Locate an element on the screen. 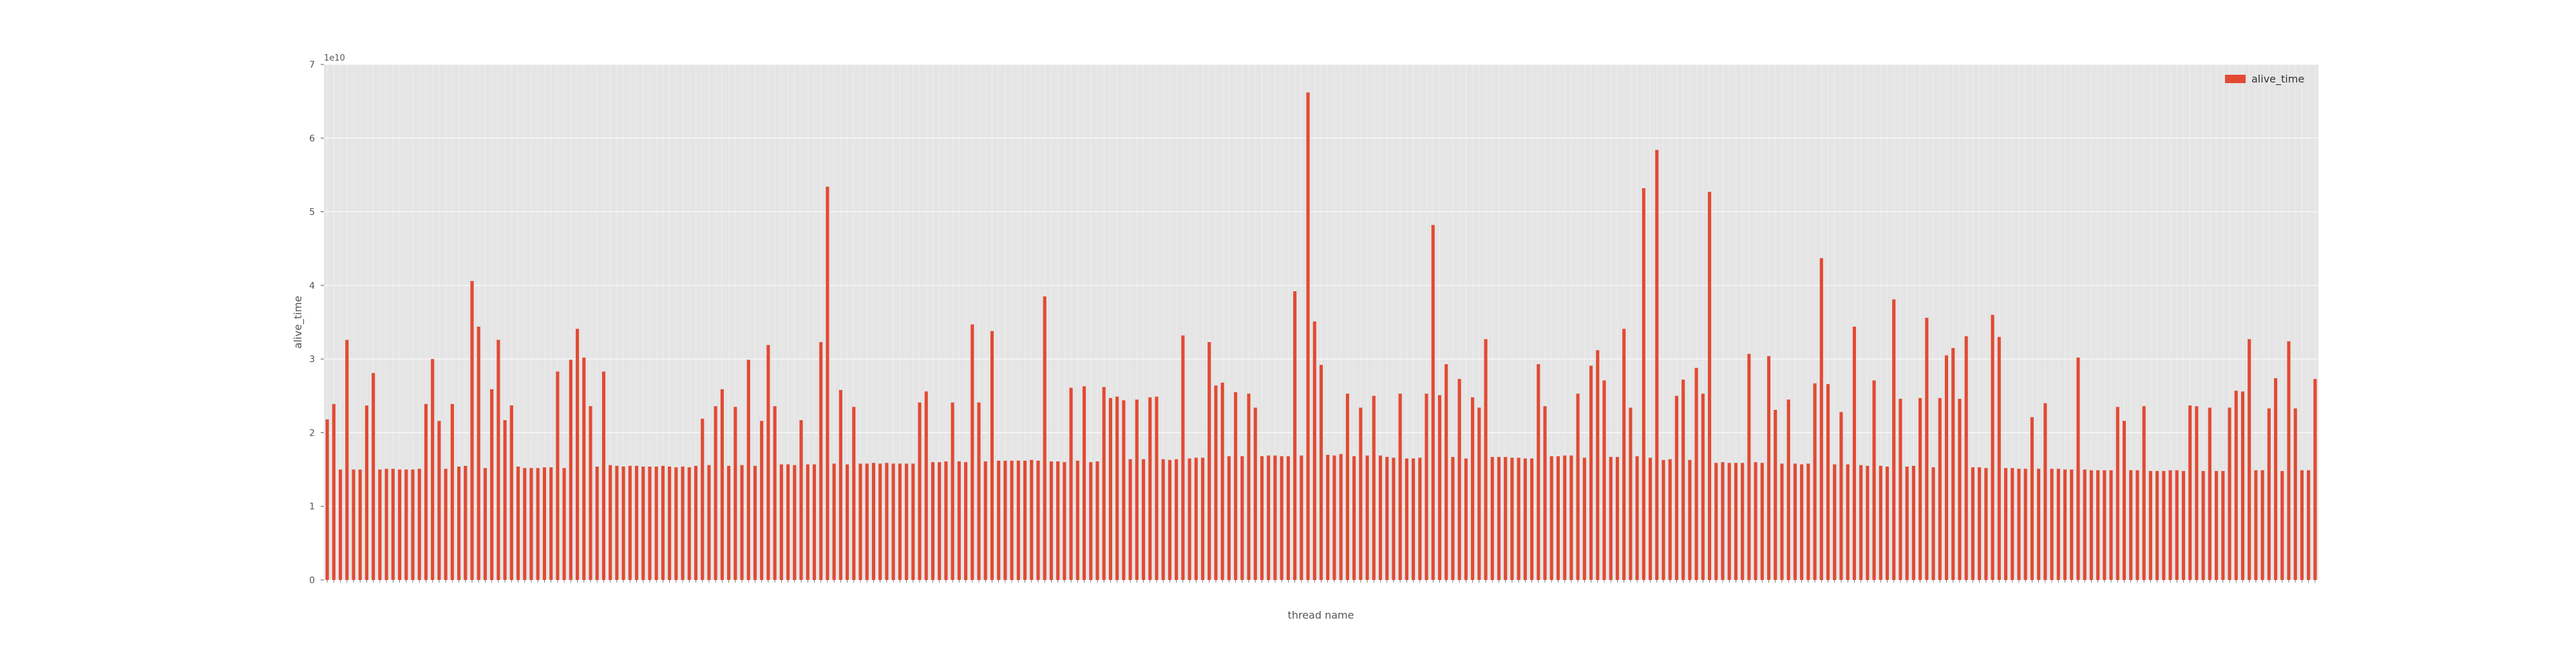 The width and height of the screenshot is (2576, 647). y-tick-label: 0 is located at coordinates (312, 580).